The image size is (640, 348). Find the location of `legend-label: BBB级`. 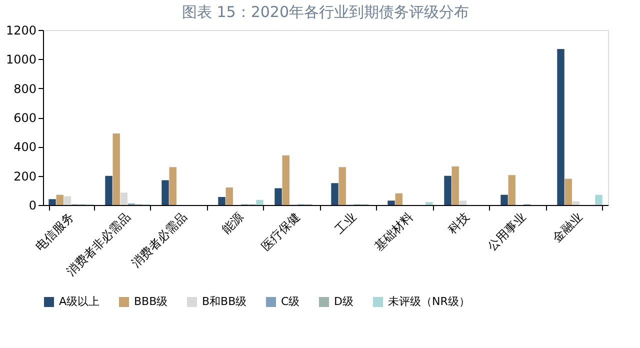

legend-label: BBB级 is located at coordinates (151, 301).